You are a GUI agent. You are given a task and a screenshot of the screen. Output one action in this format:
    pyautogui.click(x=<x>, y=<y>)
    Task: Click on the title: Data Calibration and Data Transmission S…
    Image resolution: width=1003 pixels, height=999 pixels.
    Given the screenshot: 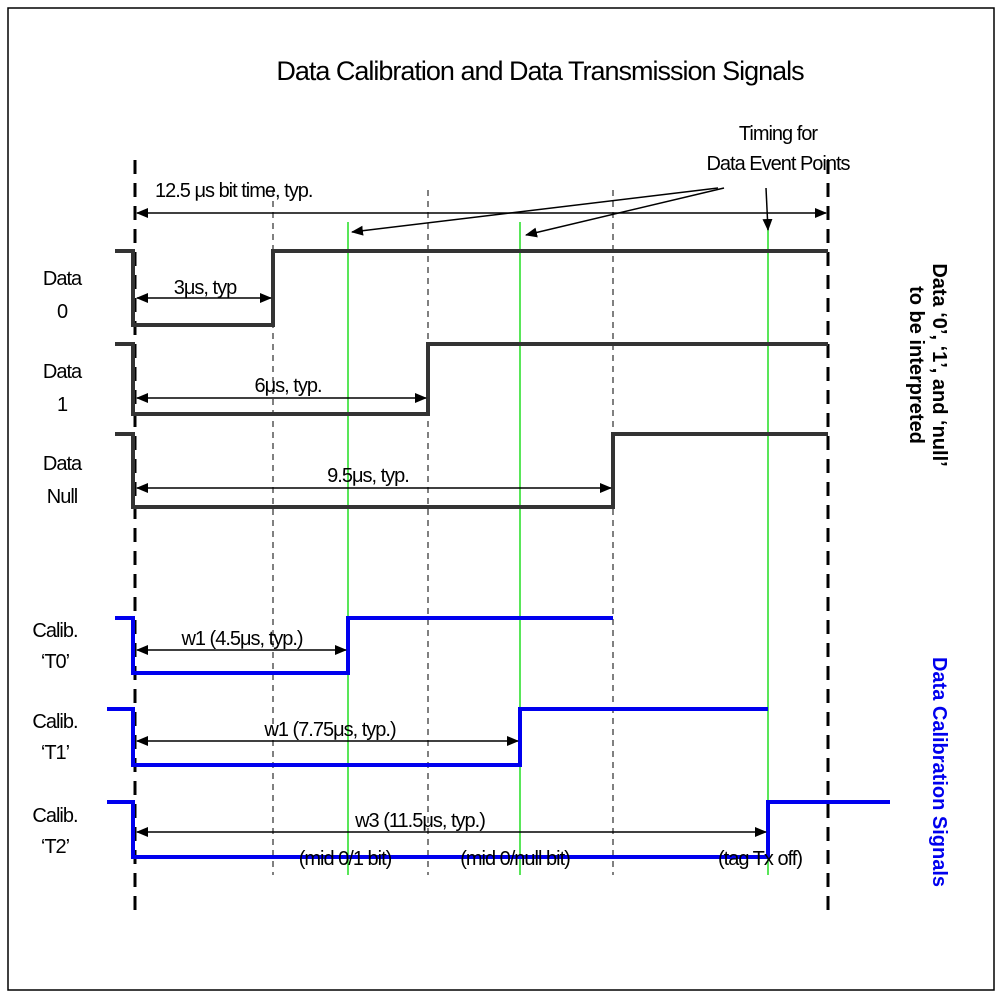 What is the action you would take?
    pyautogui.click(x=540, y=71)
    